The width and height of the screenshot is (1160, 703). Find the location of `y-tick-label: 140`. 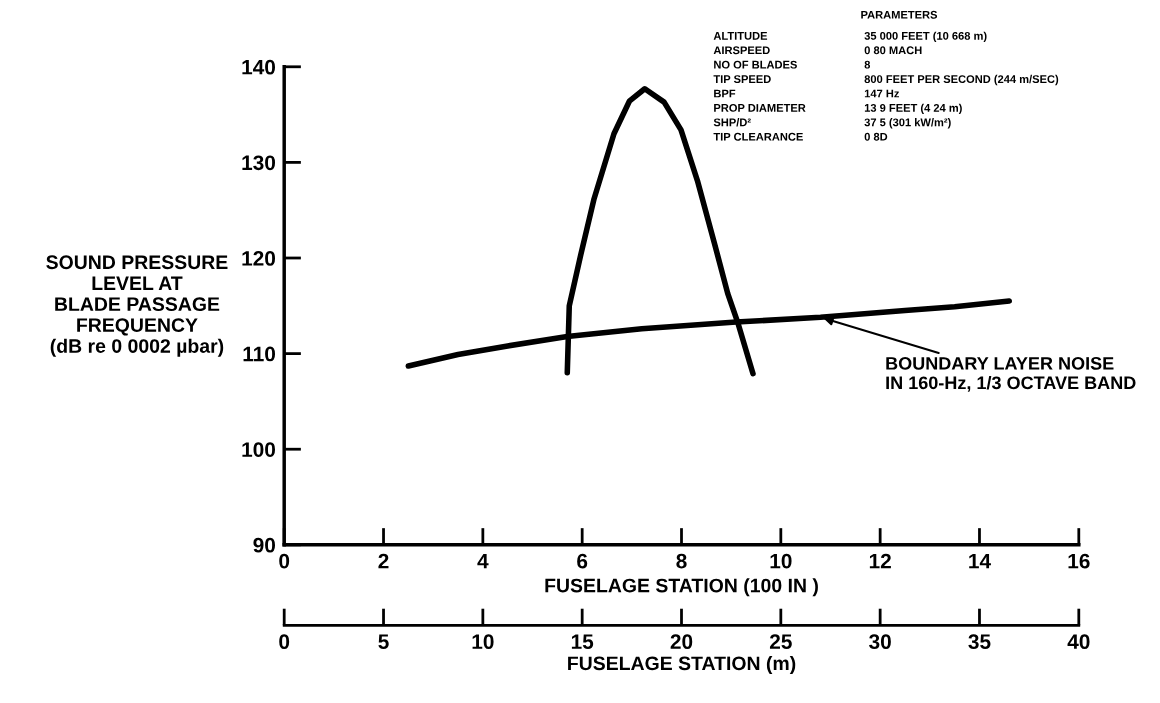

y-tick-label: 140 is located at coordinates (259, 67).